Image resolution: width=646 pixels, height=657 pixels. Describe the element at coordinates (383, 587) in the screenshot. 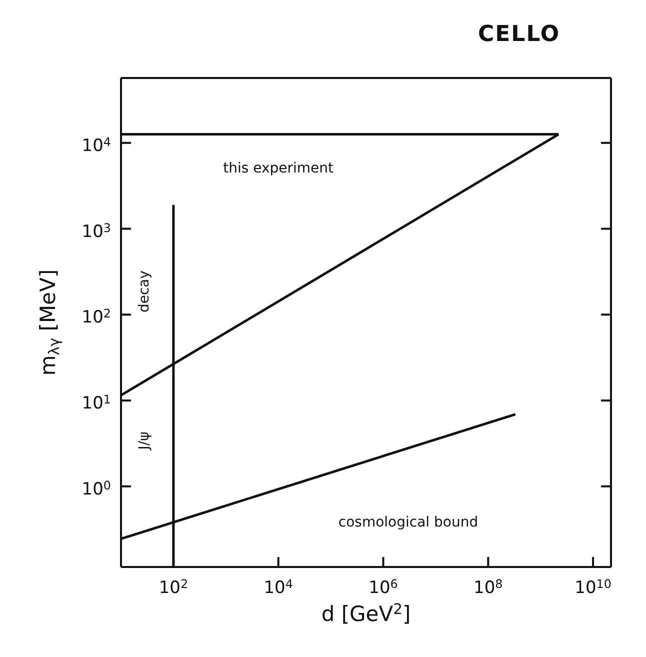

I see `x-tick-label: 10$^{6}$` at that location.